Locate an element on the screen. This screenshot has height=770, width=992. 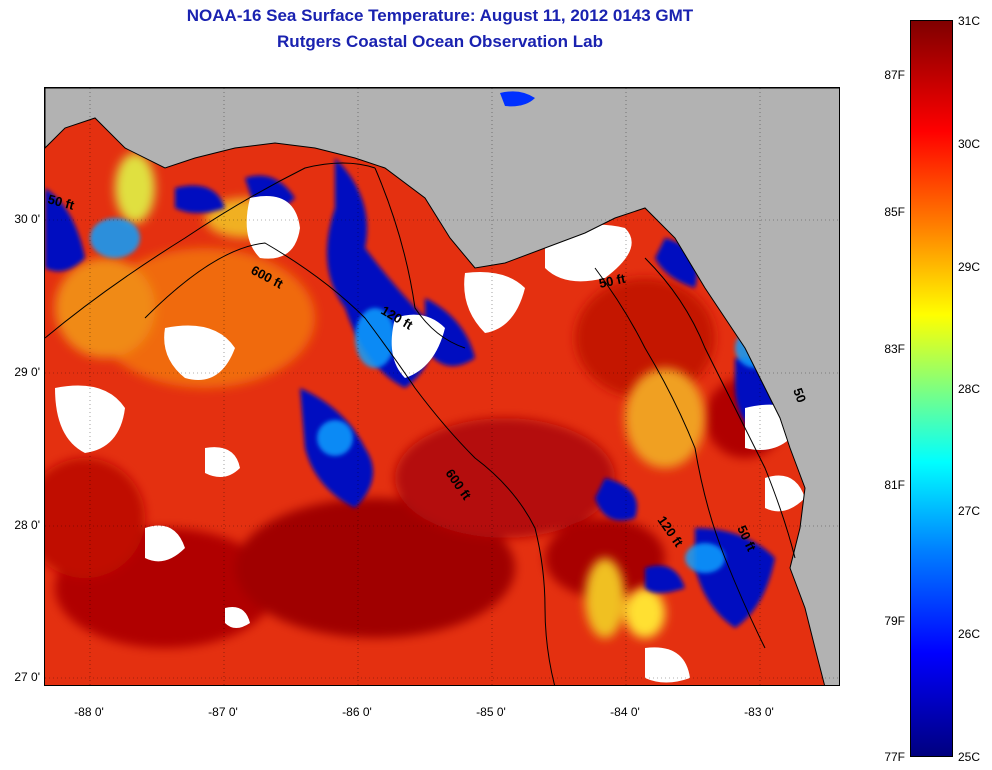
colorbar-label-83f: 83F is located at coordinates (894, 349).